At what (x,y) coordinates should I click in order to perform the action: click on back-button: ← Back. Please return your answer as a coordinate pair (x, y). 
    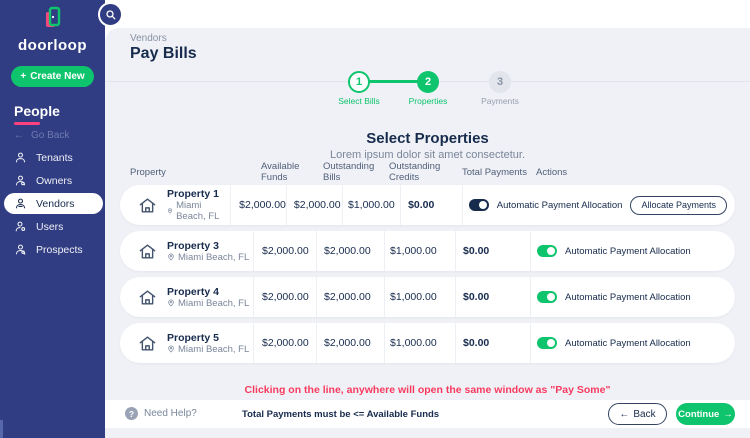
    Looking at the image, I should click on (637, 414).